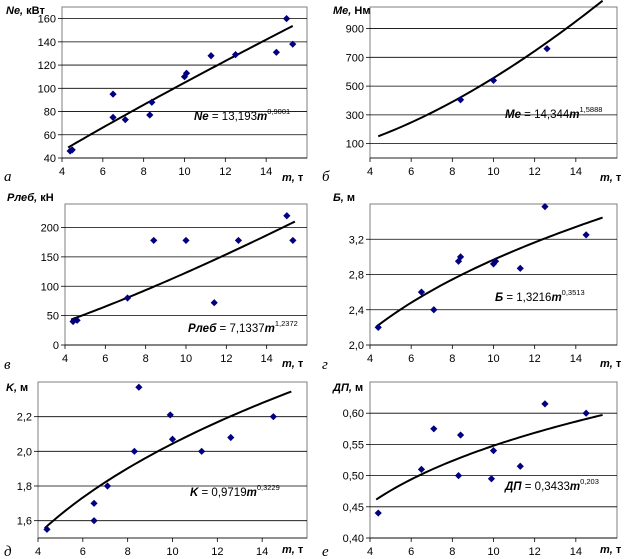  I want to click on fit-equation: ДП = 0,3433m0,203, so click(551, 485).